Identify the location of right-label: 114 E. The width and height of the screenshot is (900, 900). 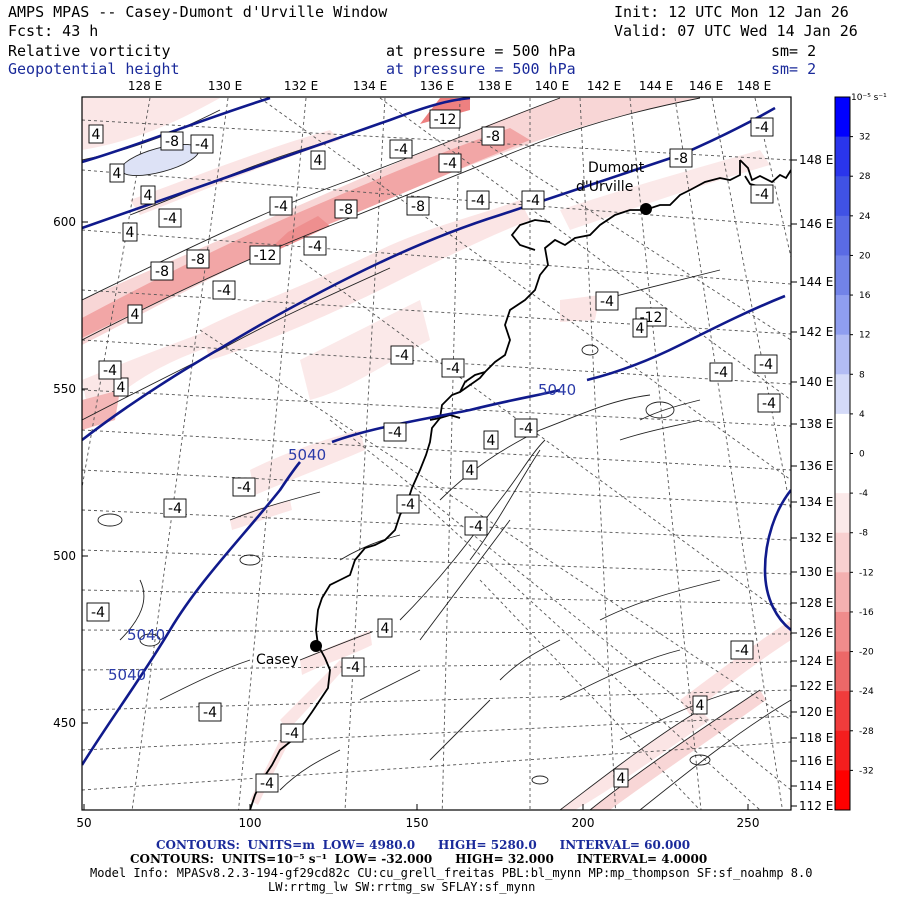
(816, 786).